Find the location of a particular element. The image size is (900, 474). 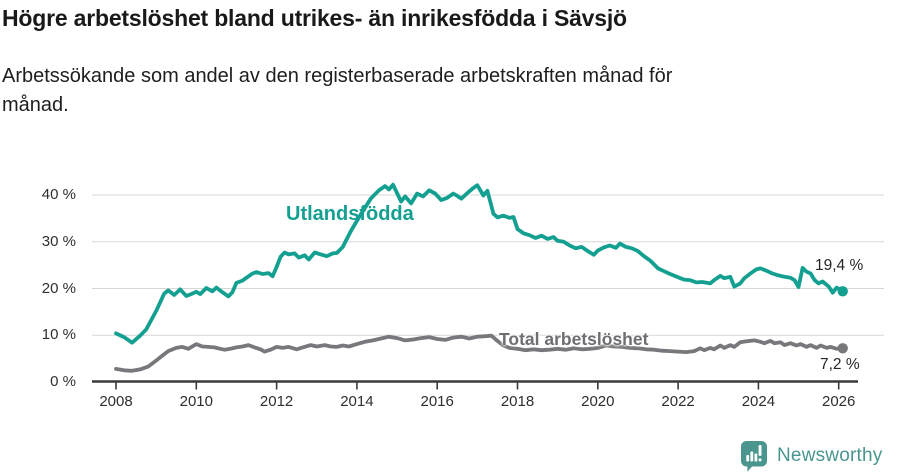

y-tick-label: 0 % is located at coordinates (63, 381).